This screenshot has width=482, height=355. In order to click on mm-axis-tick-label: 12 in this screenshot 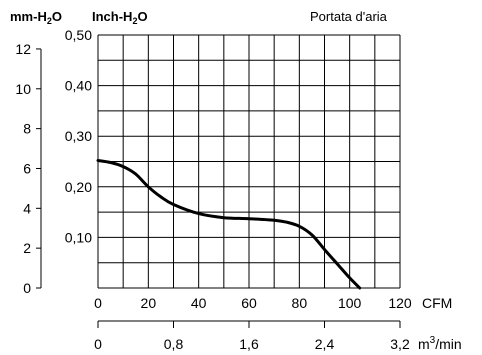, I will do `click(23, 49)`.